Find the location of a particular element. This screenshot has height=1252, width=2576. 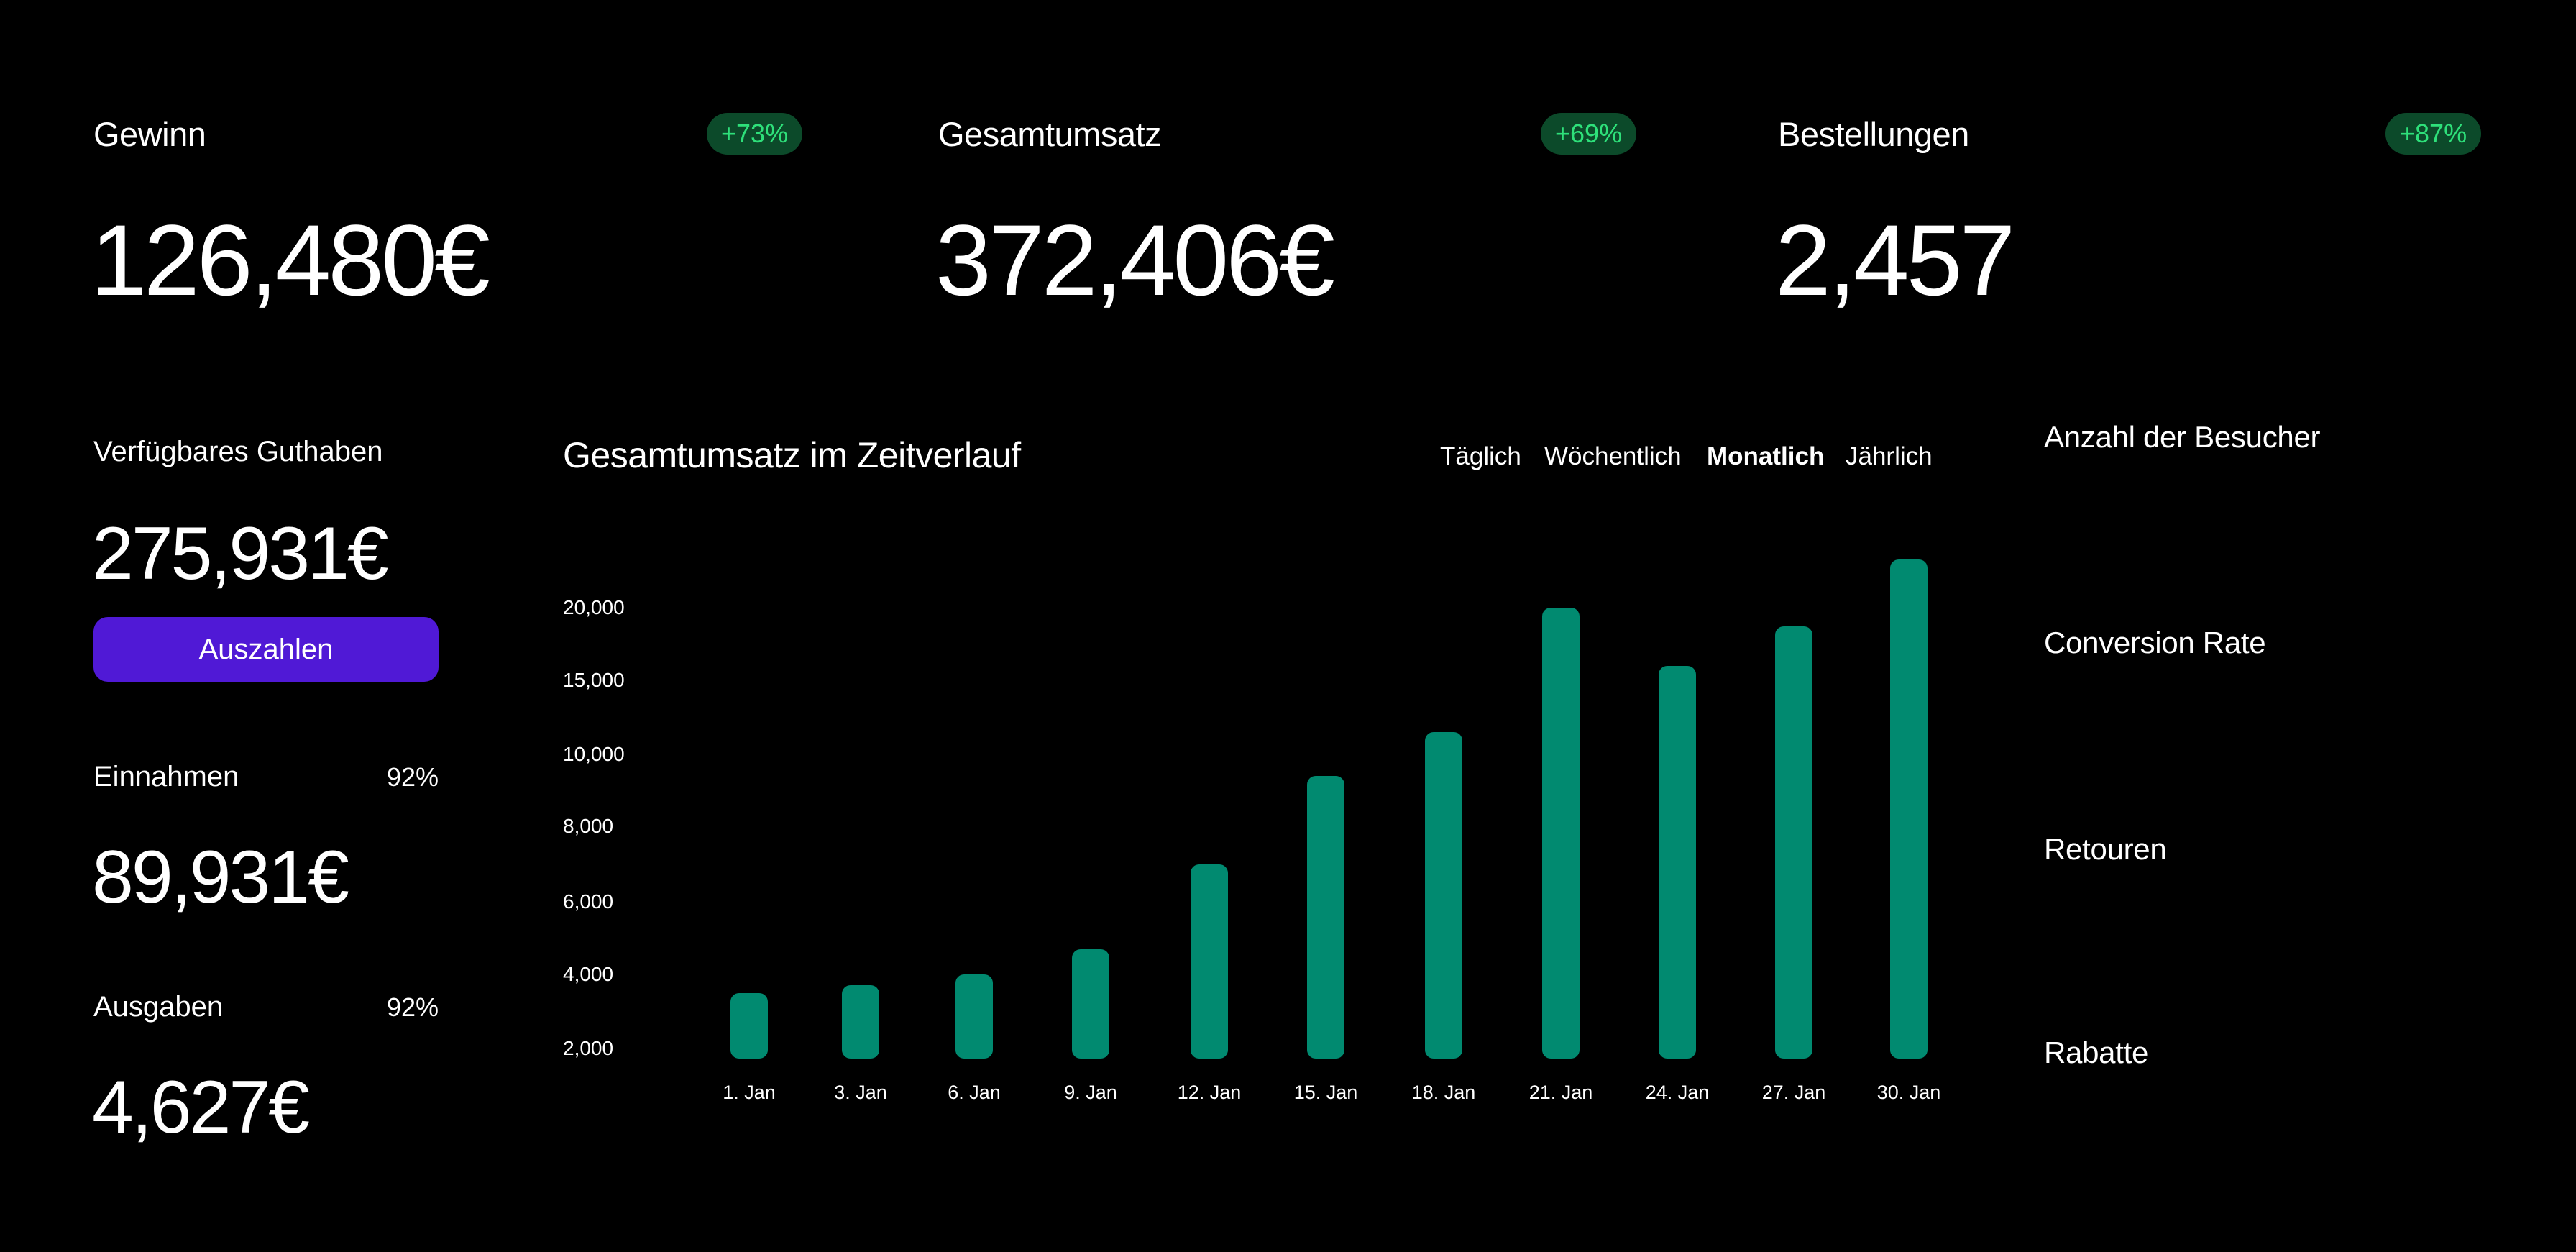

kpi-profit-label: Gewinn is located at coordinates (149, 134).